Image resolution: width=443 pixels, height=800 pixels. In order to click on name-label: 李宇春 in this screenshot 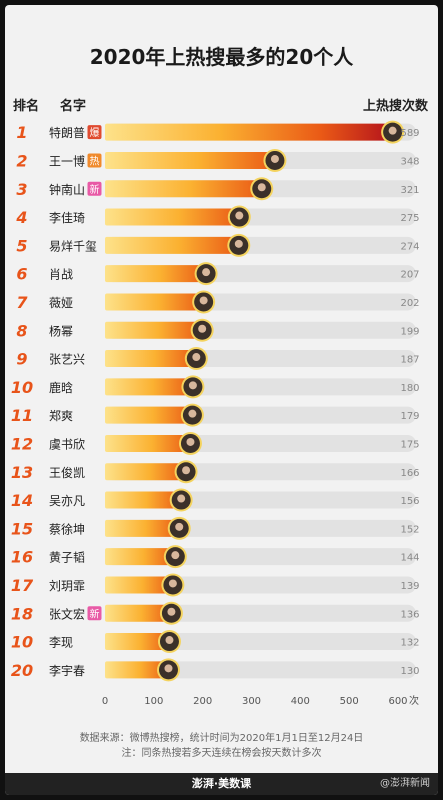, I will do `click(67, 670)`.